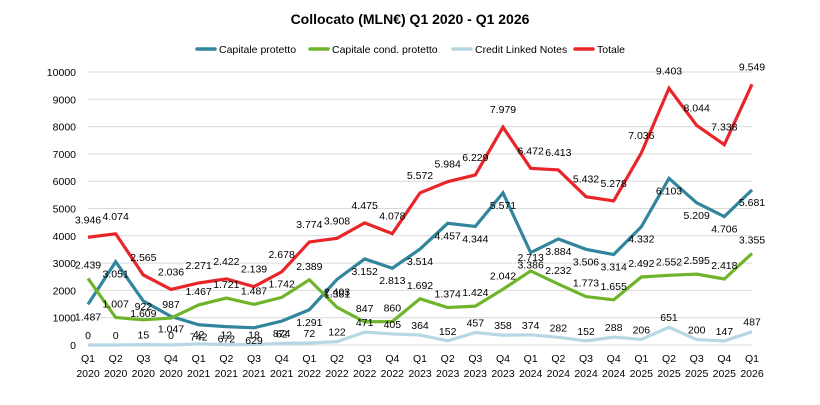 This screenshot has height=405, width=820. I want to click on data-label: 2.439, so click(88, 265).